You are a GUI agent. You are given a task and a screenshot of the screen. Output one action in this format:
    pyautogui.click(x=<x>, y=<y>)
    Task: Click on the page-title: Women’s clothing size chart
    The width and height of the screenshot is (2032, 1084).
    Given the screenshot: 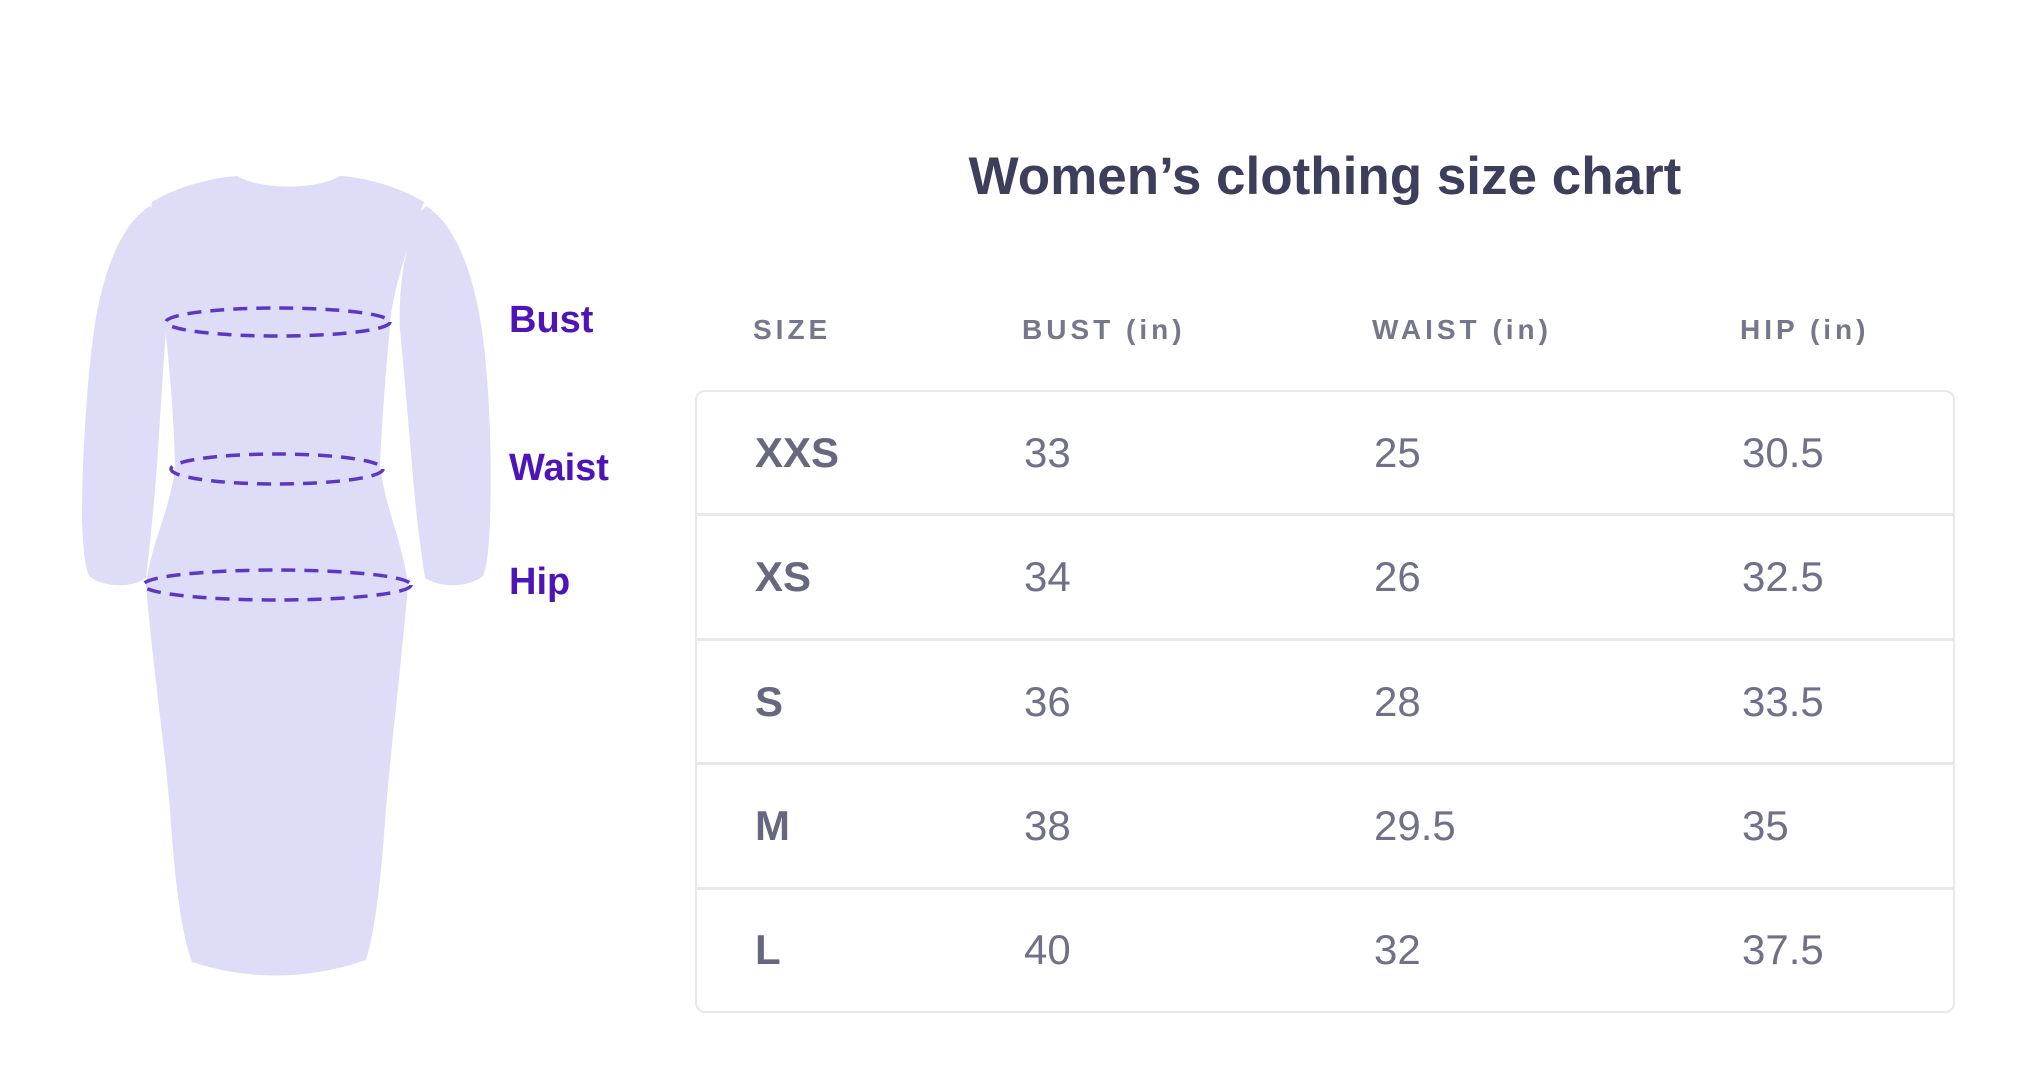 What is the action you would take?
    pyautogui.click(x=1325, y=176)
    